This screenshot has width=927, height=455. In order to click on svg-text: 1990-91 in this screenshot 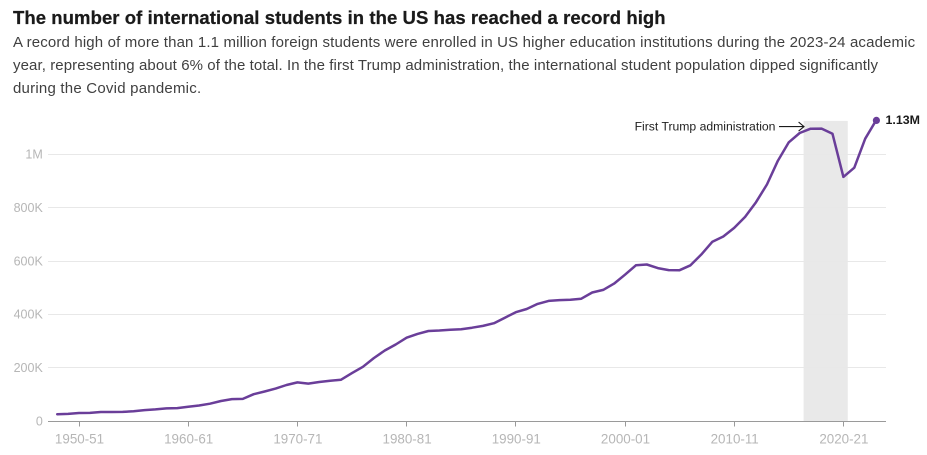, I will do `click(516, 439)`.